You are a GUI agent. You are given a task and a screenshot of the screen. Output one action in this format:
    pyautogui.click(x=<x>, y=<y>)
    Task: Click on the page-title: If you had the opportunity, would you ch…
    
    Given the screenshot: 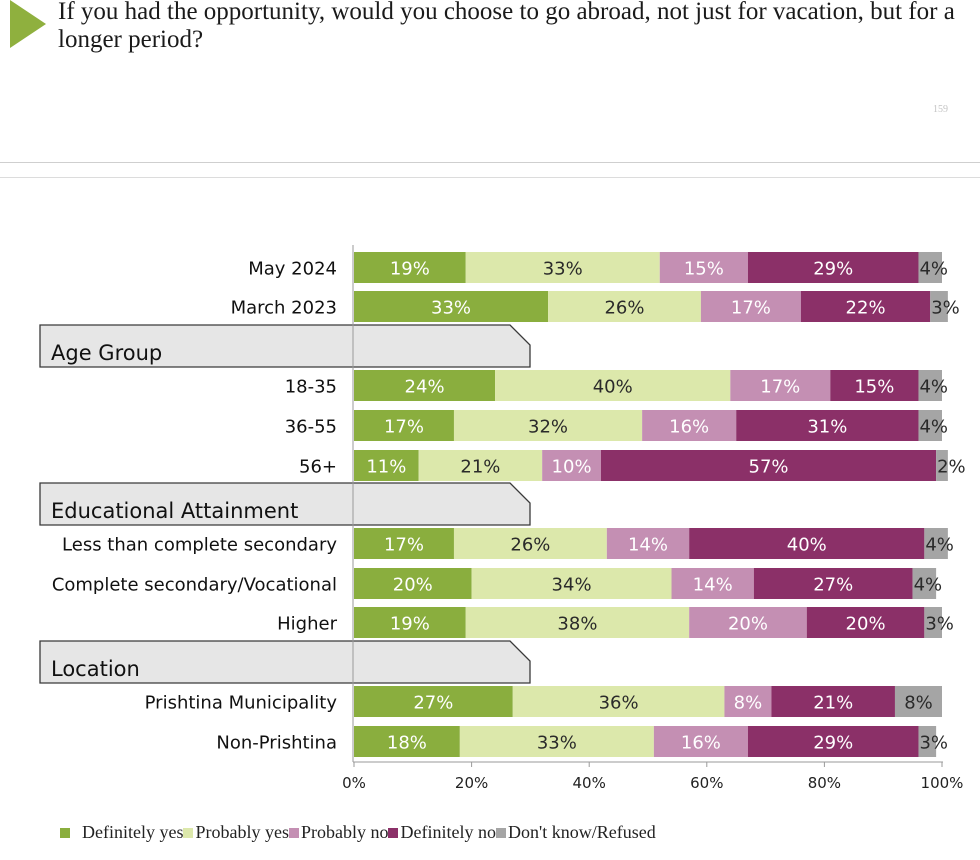 What is the action you would take?
    pyautogui.click(x=506, y=26)
    